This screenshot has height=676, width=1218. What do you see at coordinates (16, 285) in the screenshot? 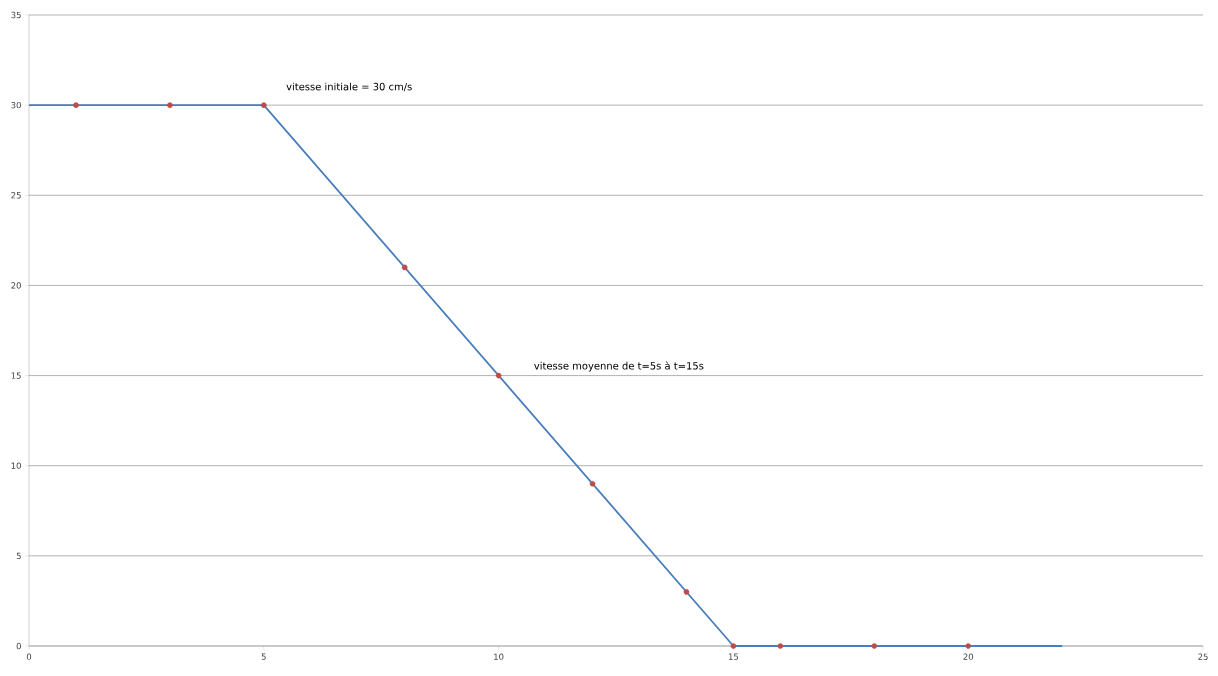
I see `y-tick-label: 20` at bounding box center [16, 285].